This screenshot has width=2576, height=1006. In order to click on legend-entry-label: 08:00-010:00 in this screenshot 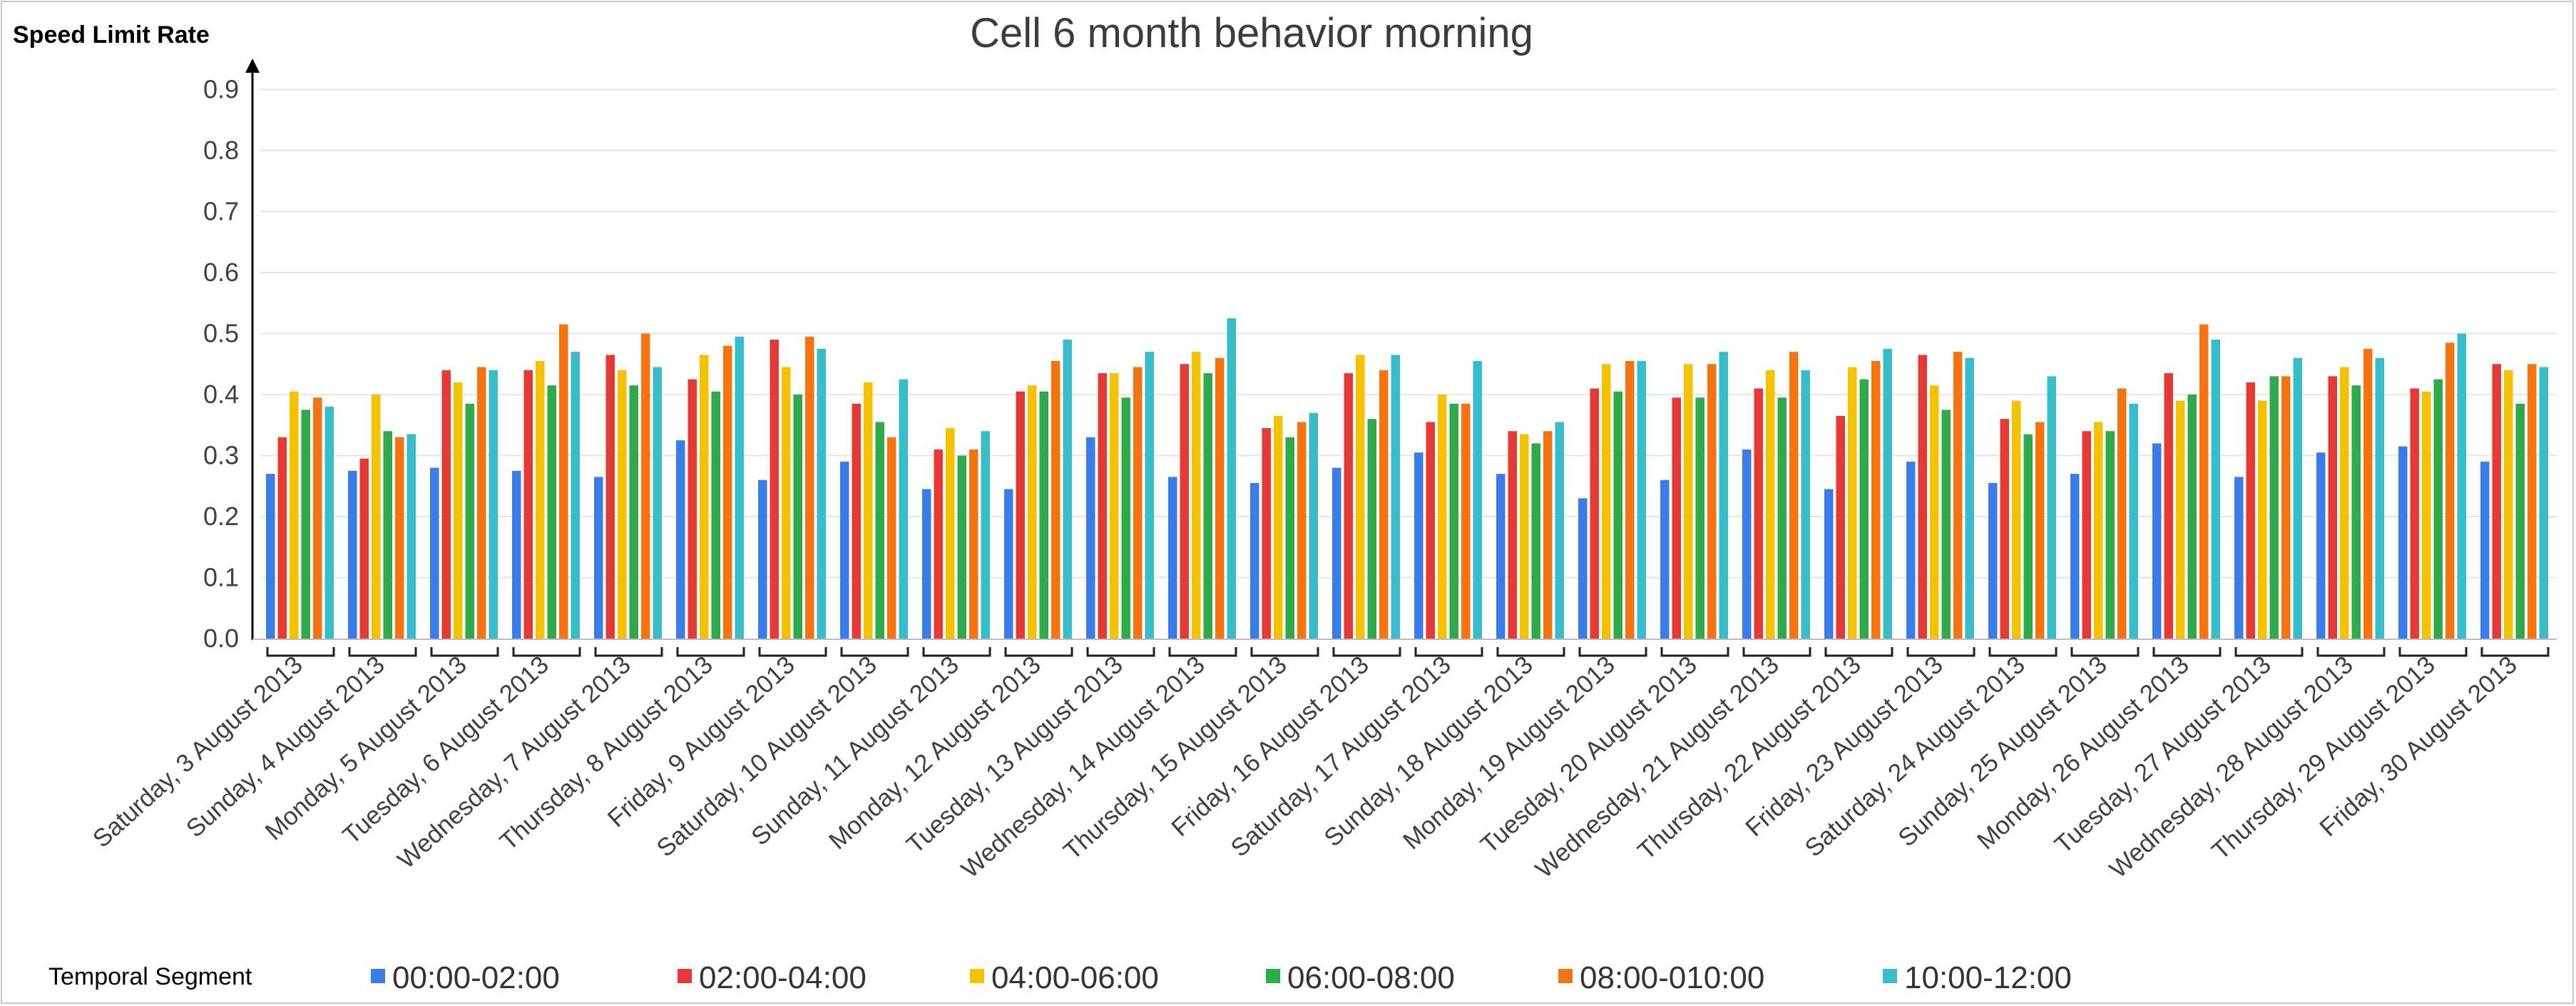, I will do `click(1672, 977)`.